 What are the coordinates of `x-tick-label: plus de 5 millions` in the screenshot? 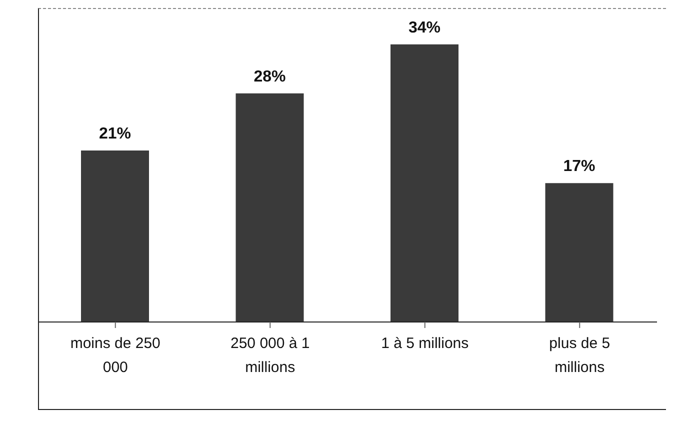 It's located at (579, 355).